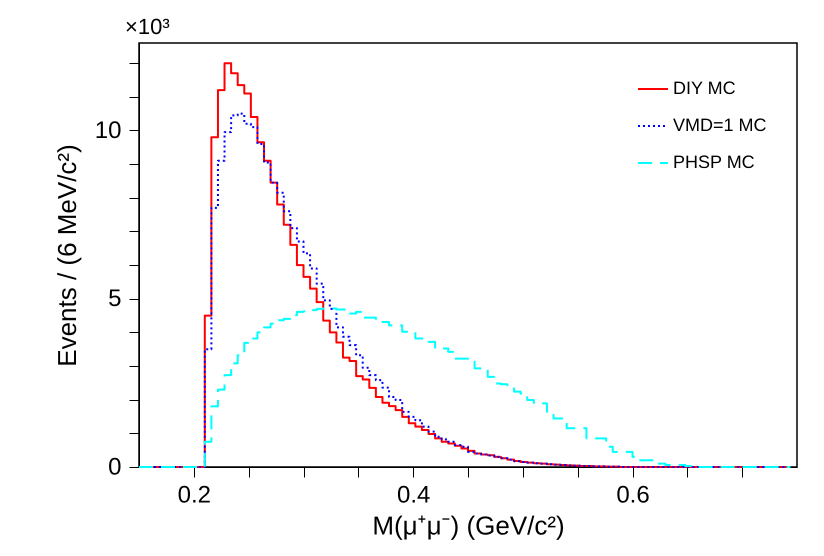  Describe the element at coordinates (67, 255) in the screenshot. I see `y-axis-title: Events / (6 MeV/c²)` at that location.